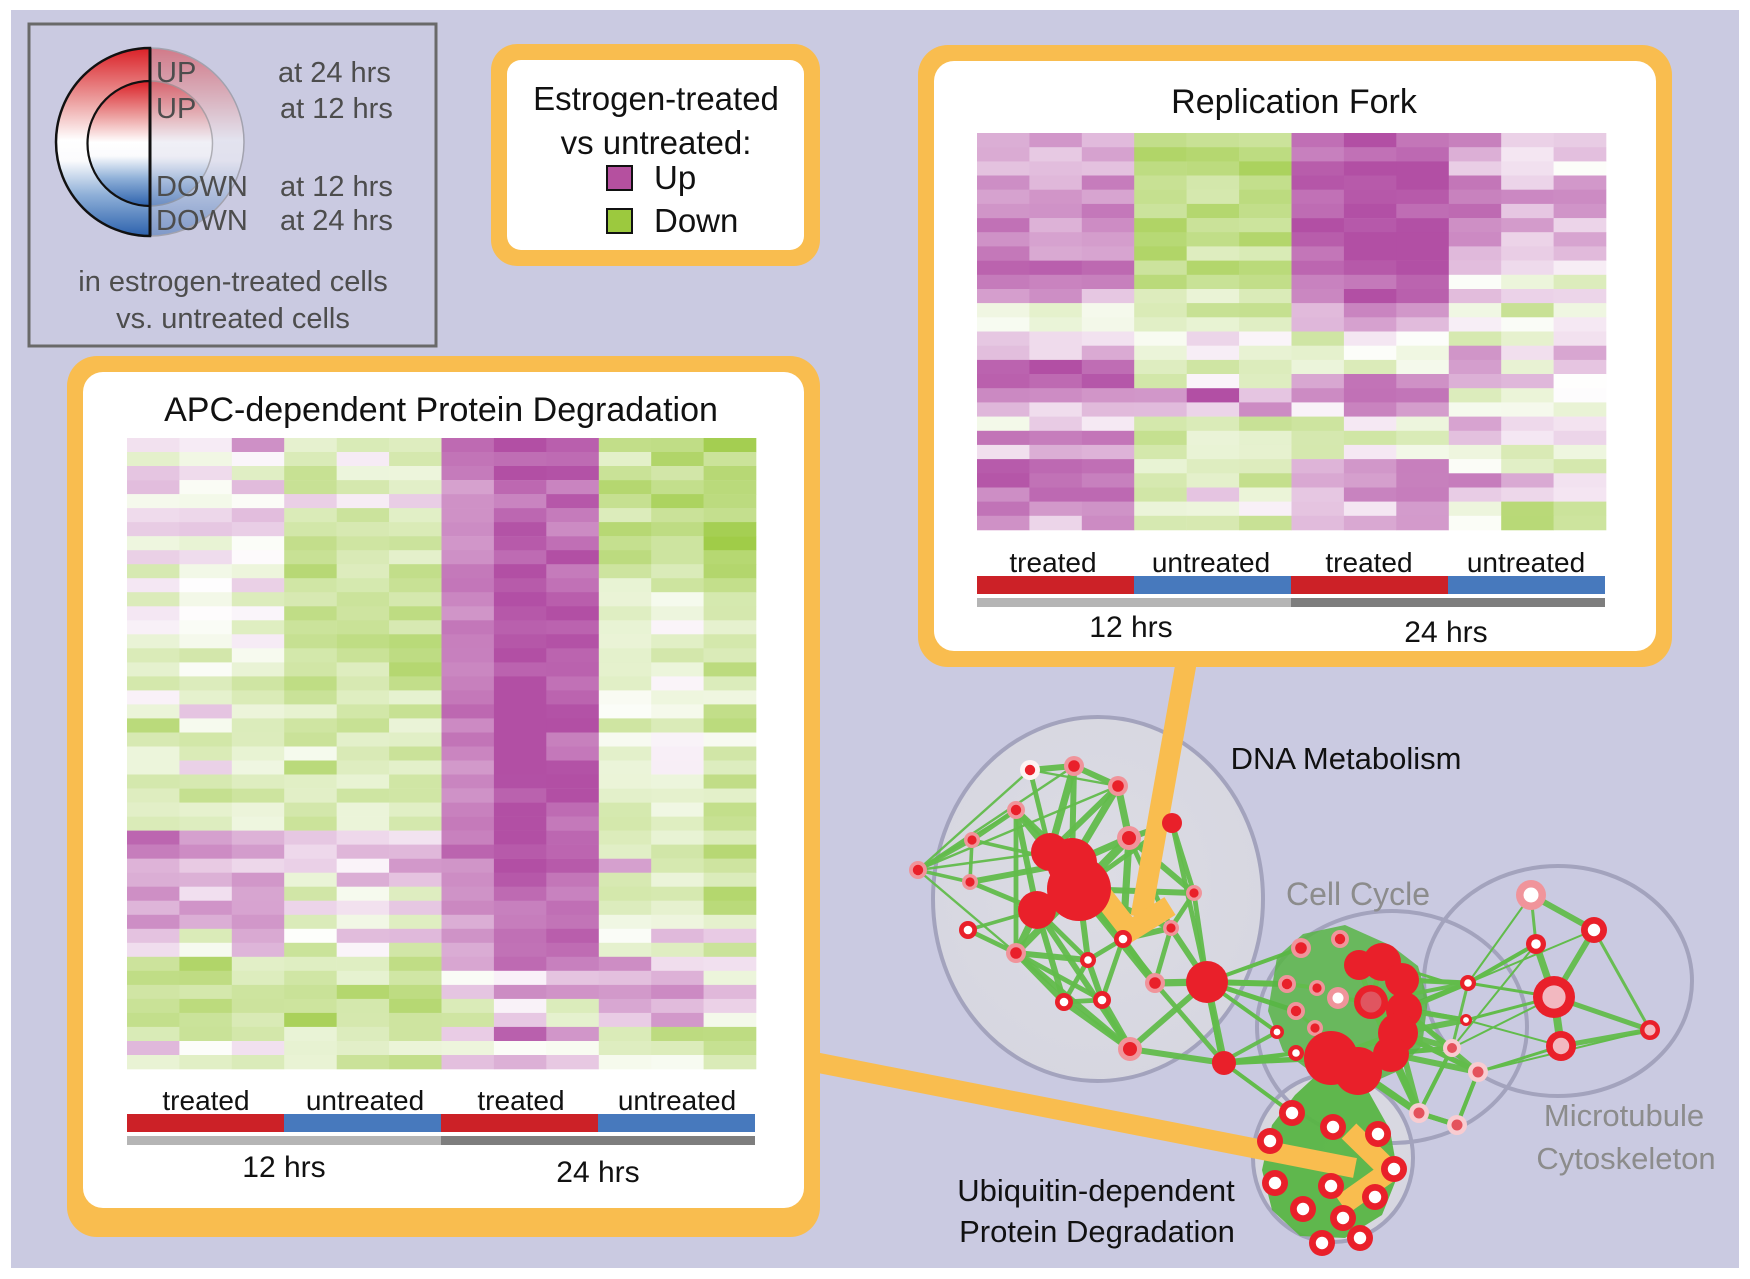 The height and width of the screenshot is (1279, 1750). What do you see at coordinates (1294, 102) in the screenshot?
I see `svg-text: Replication Fork` at bounding box center [1294, 102].